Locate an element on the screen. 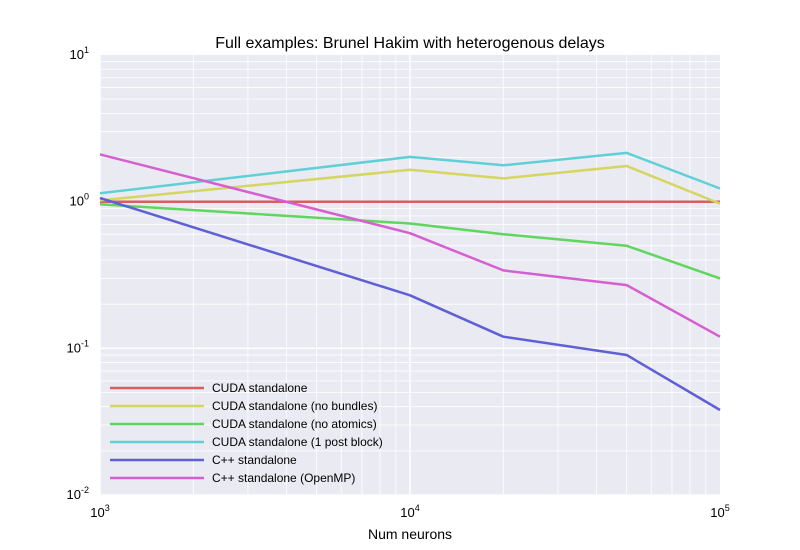 The image size is (800, 550). x-tick-label: 10⁴ is located at coordinates (409, 511).